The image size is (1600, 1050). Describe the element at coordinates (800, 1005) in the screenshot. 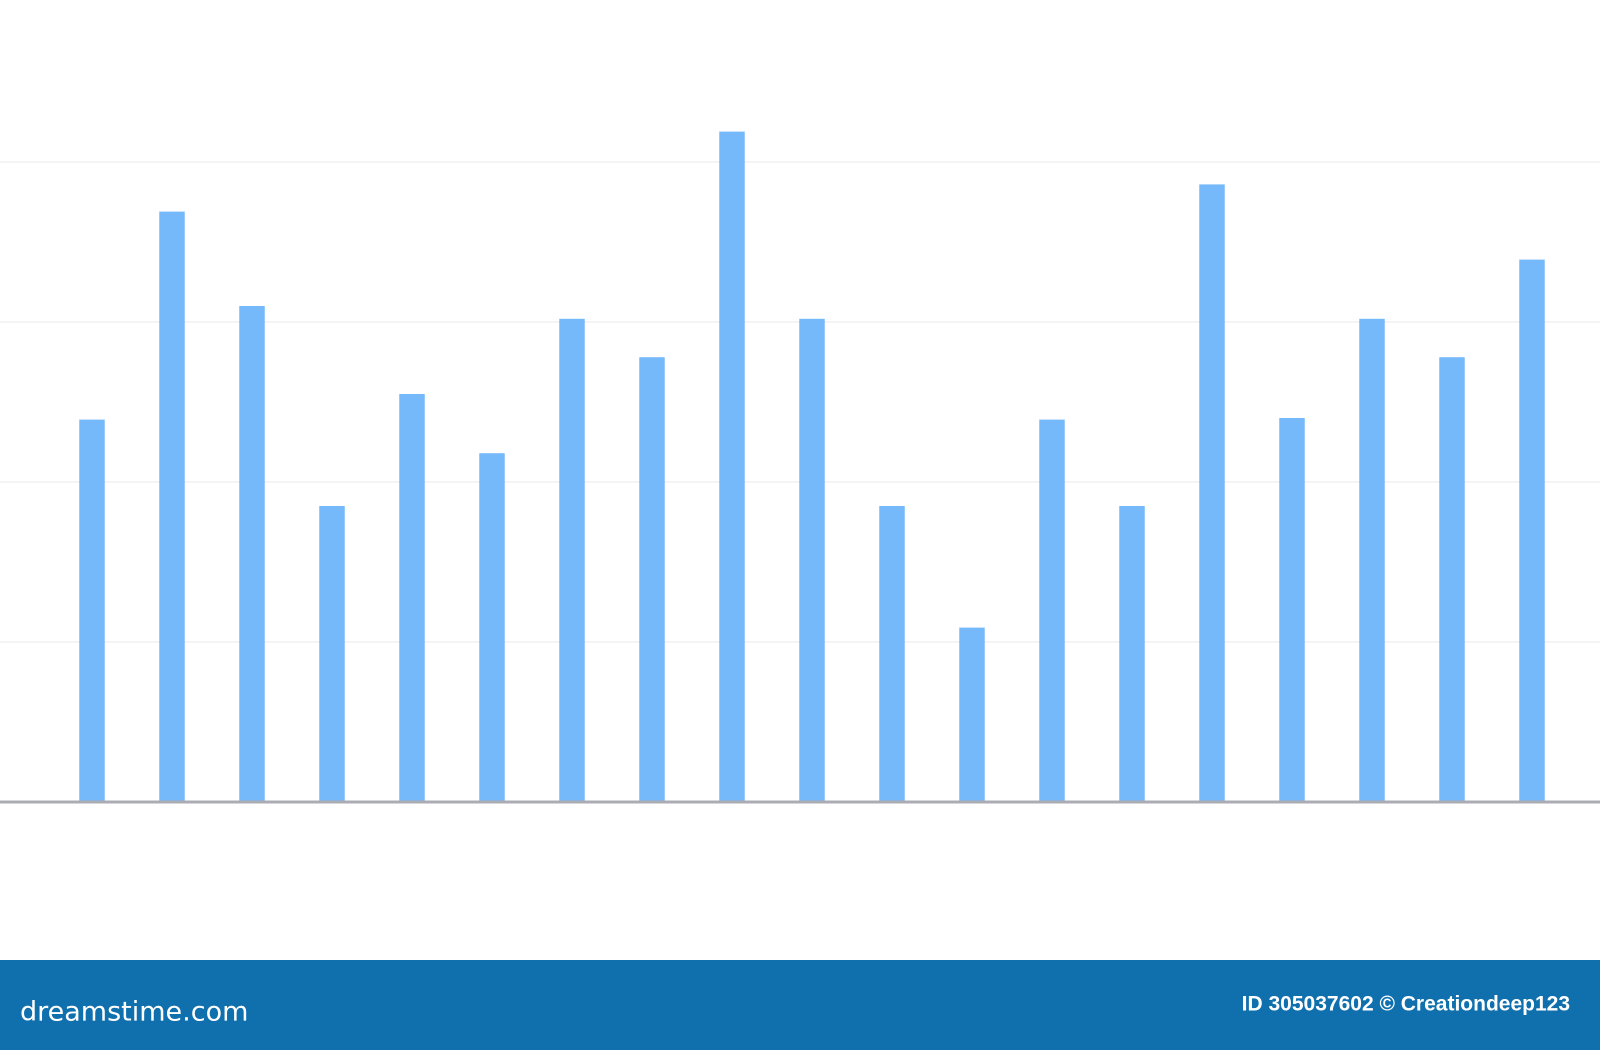

I see `footer-bar` at that location.